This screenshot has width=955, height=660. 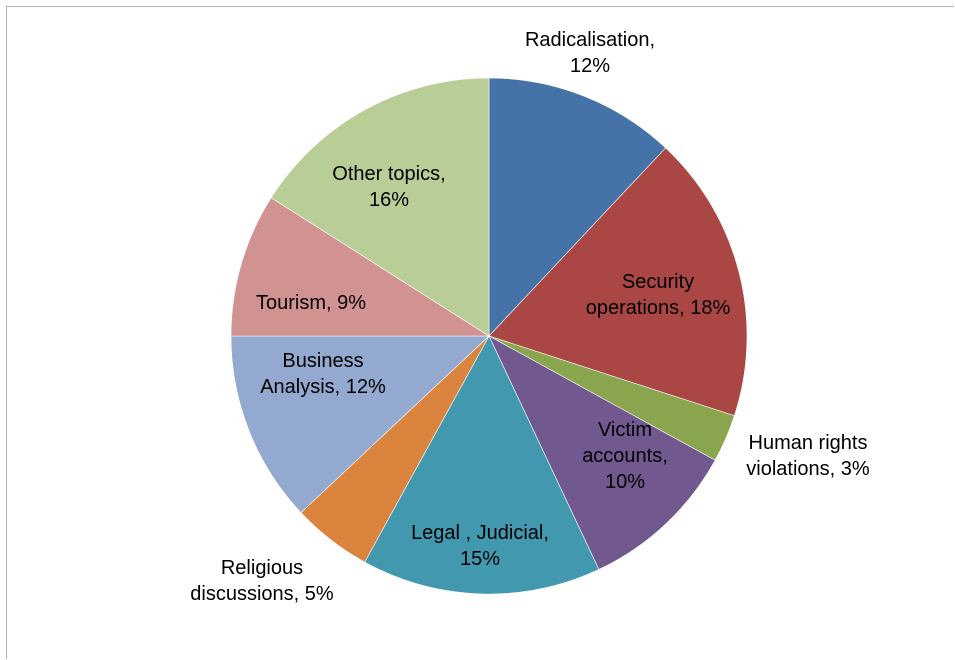 What do you see at coordinates (262, 581) in the screenshot?
I see `pie-slice-label-5: Religious discussions, 5%` at bounding box center [262, 581].